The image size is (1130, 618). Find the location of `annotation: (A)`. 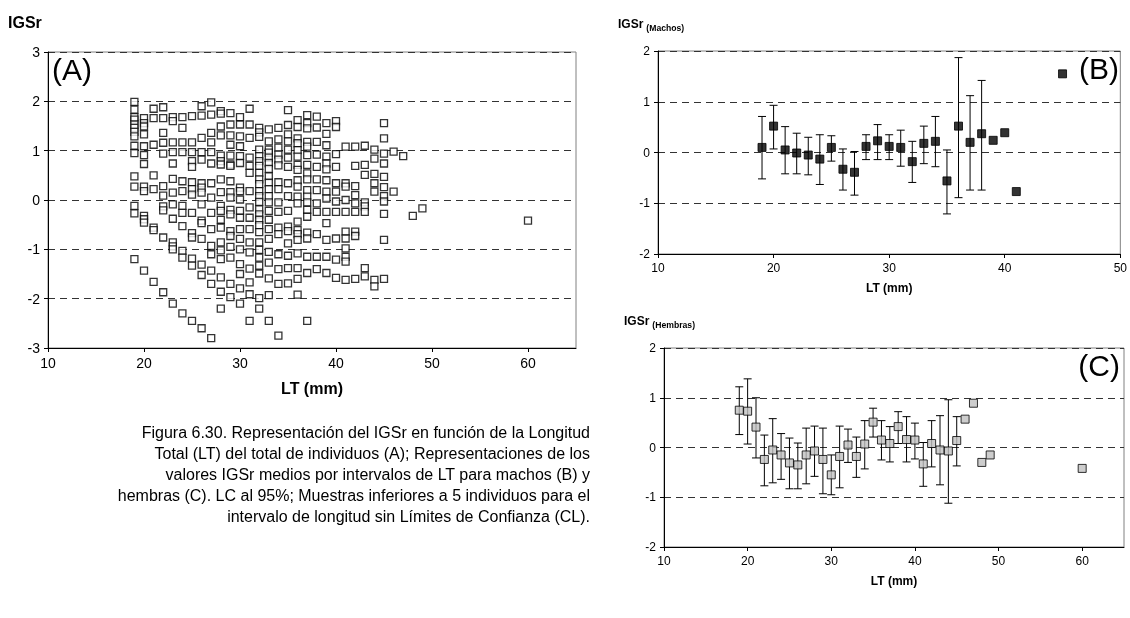

annotation: (A) is located at coordinates (72, 69).